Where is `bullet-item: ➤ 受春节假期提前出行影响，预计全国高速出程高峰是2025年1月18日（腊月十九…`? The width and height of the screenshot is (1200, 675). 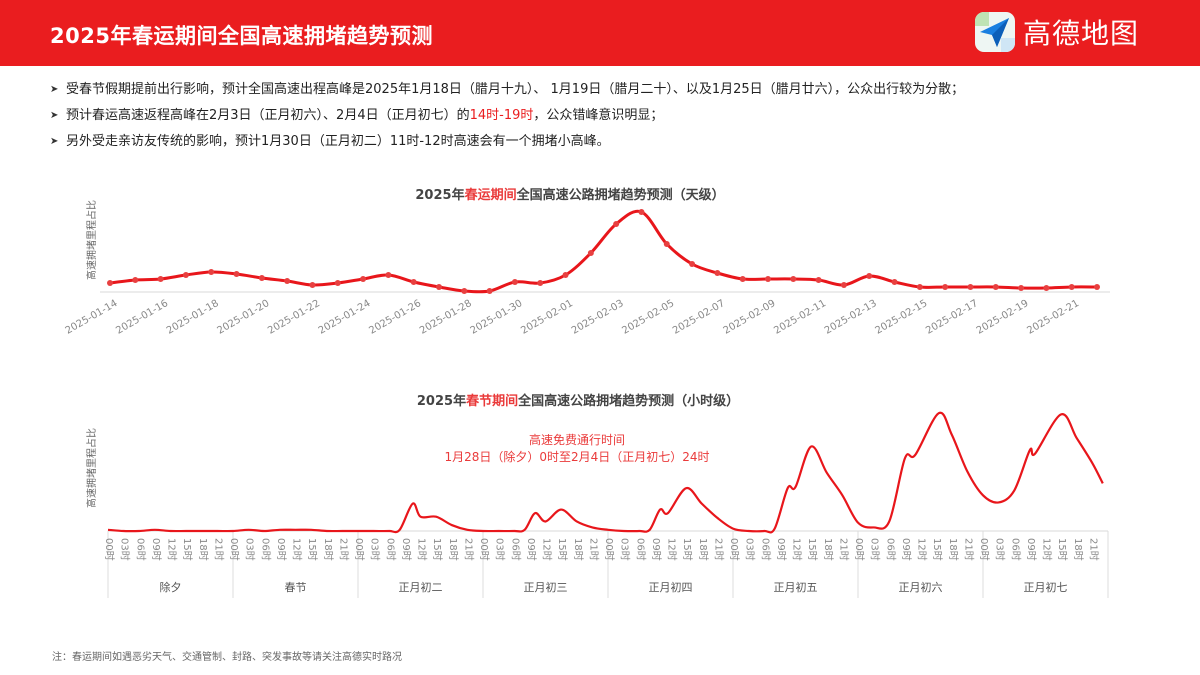
bullet-item: ➤ 受春节假期提前出行影响，预计全国高速出程高峰是2025年1月18日（腊月十九… is located at coordinates (585, 90).